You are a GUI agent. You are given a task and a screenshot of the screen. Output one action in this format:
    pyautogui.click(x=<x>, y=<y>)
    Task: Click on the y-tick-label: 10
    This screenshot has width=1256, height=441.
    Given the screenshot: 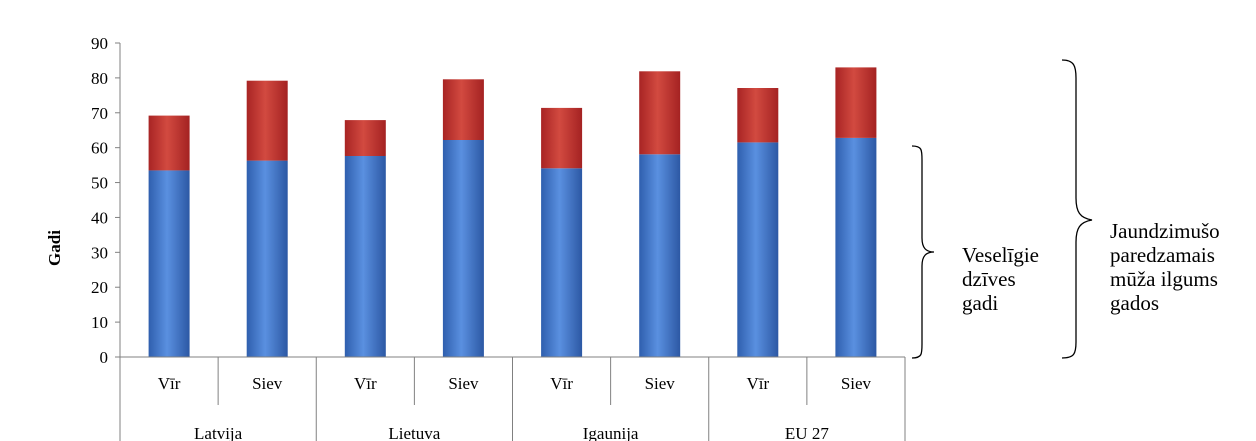 What is the action you would take?
    pyautogui.click(x=99, y=322)
    